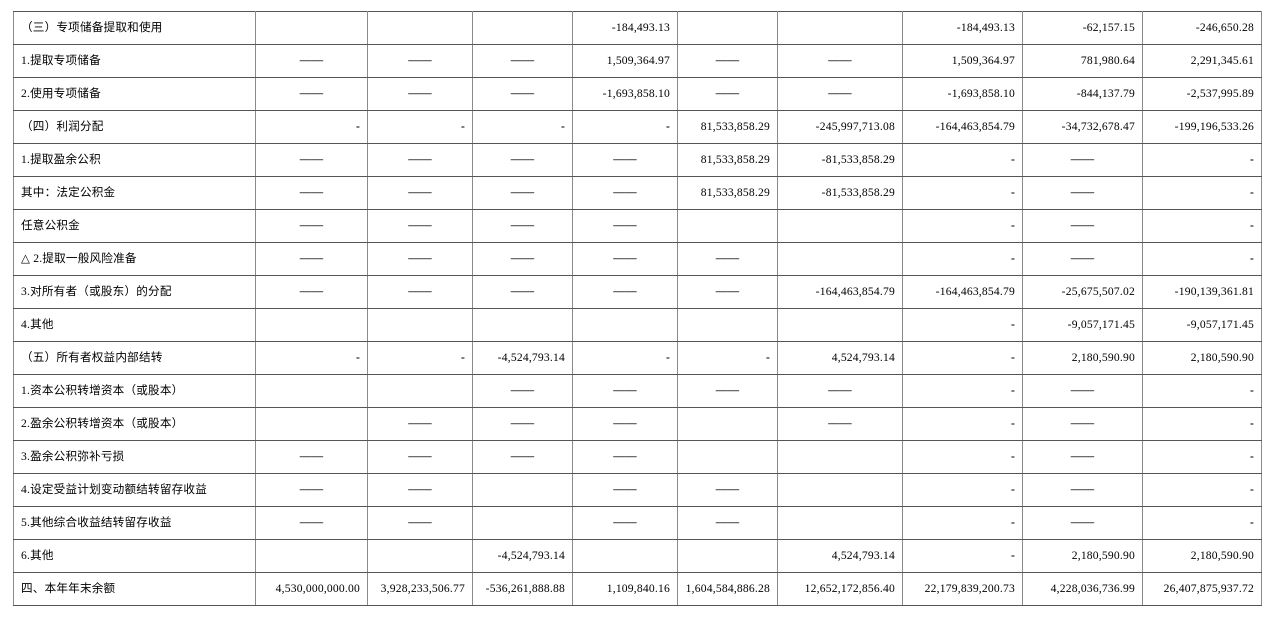  Describe the element at coordinates (962, 127) in the screenshot. I see `cell-r3-c6: -164,463,854.79` at that location.